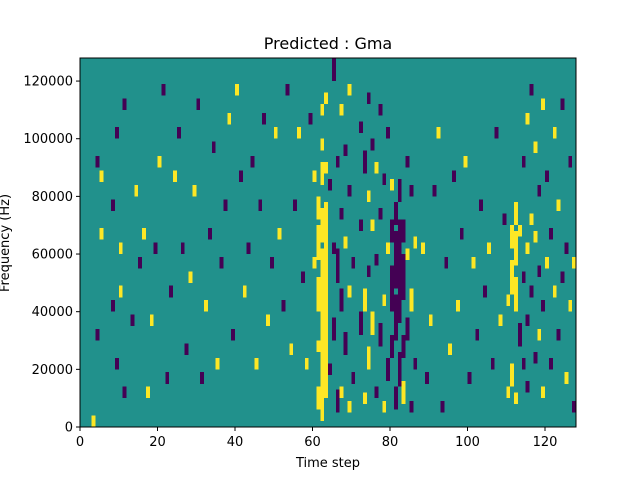  Describe the element at coordinates (545, 442) in the screenshot. I see `x-tick-label: 120` at that location.